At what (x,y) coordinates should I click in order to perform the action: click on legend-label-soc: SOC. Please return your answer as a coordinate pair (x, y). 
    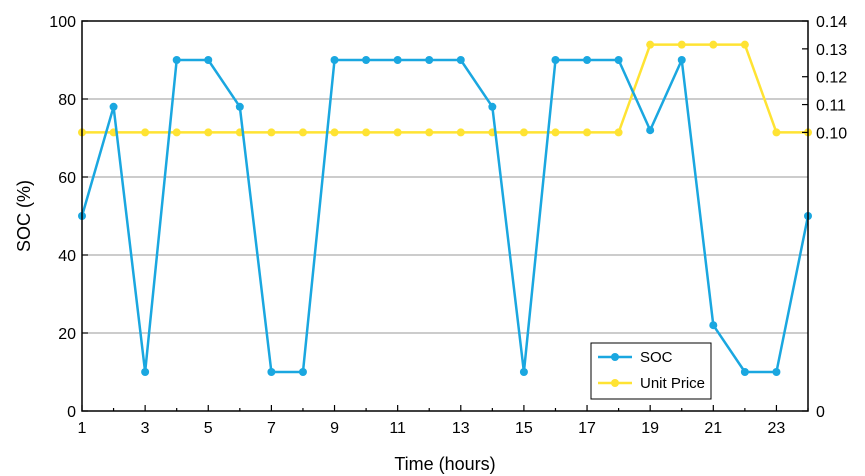
    Looking at the image, I should click on (656, 357).